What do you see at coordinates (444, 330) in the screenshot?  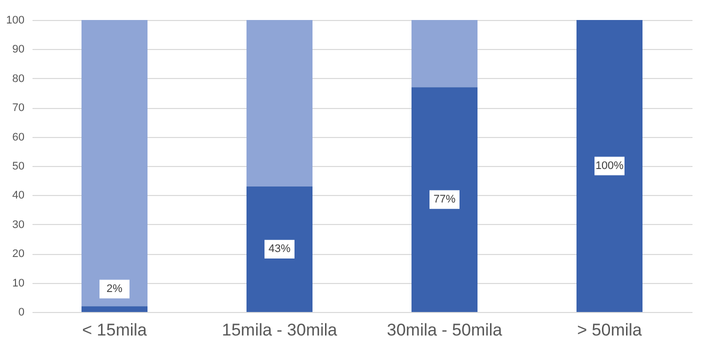 I see `x-tick-label: 30mila - 50mila` at bounding box center [444, 330].